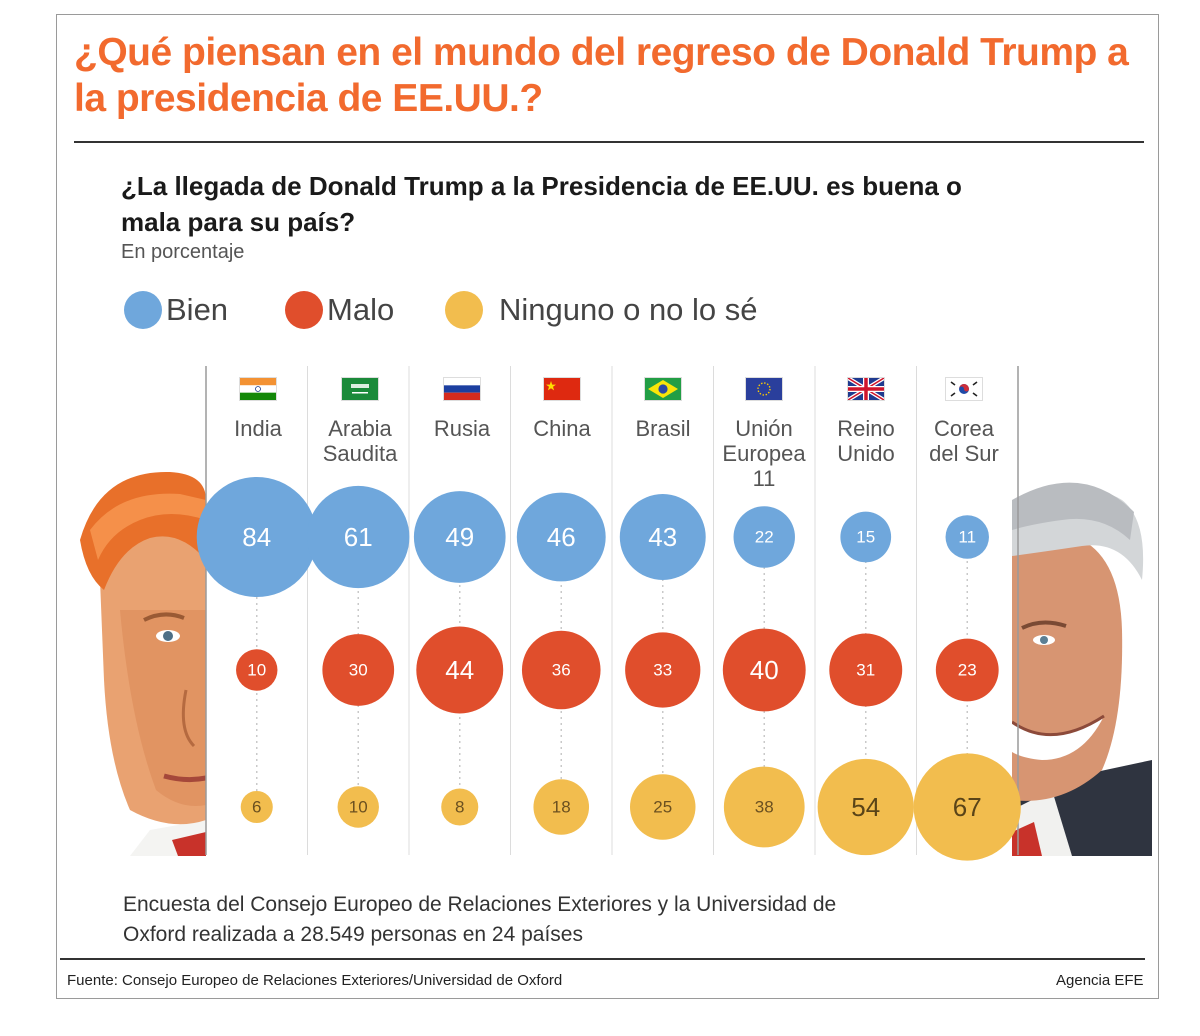 This screenshot has width=1200, height=1036. I want to click on bubble-bien-arabia-saudita, so click(358, 537).